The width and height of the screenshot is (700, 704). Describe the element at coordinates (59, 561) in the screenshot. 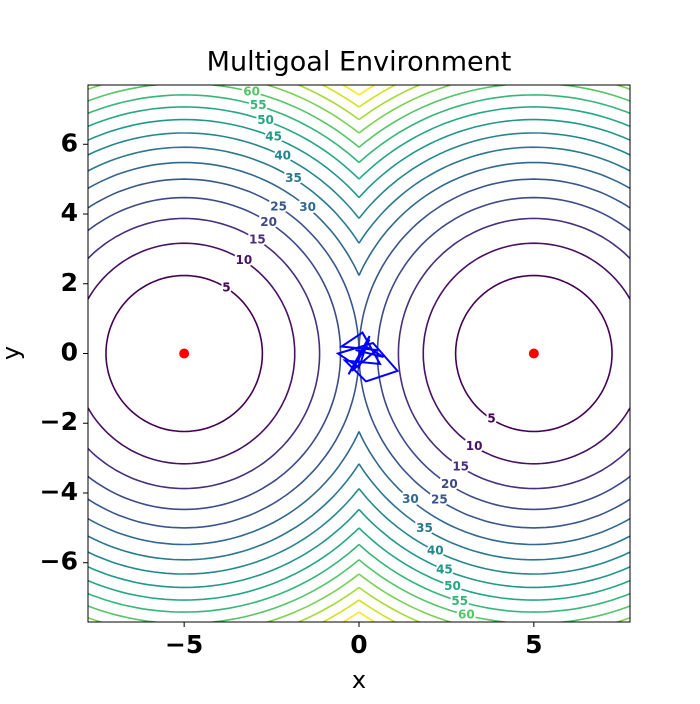

I see `y-tick-label: −6` at that location.